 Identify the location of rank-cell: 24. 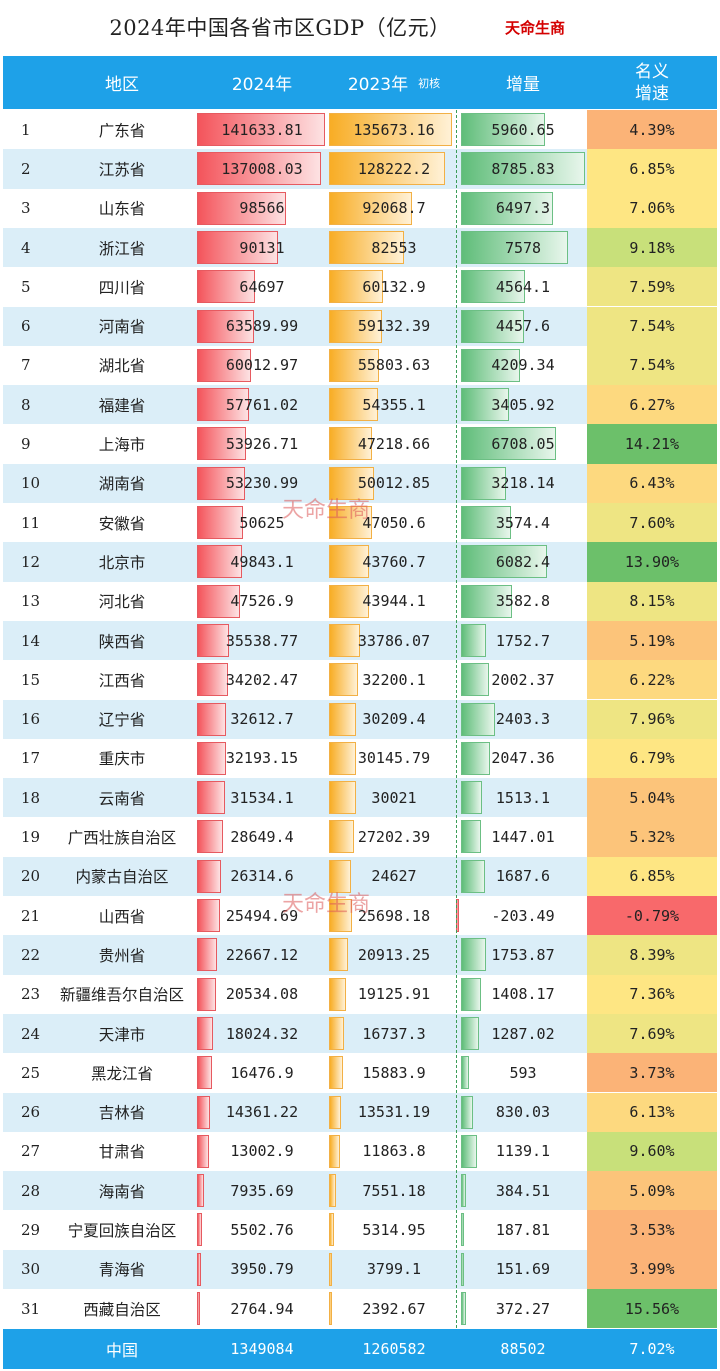
(31, 1033).